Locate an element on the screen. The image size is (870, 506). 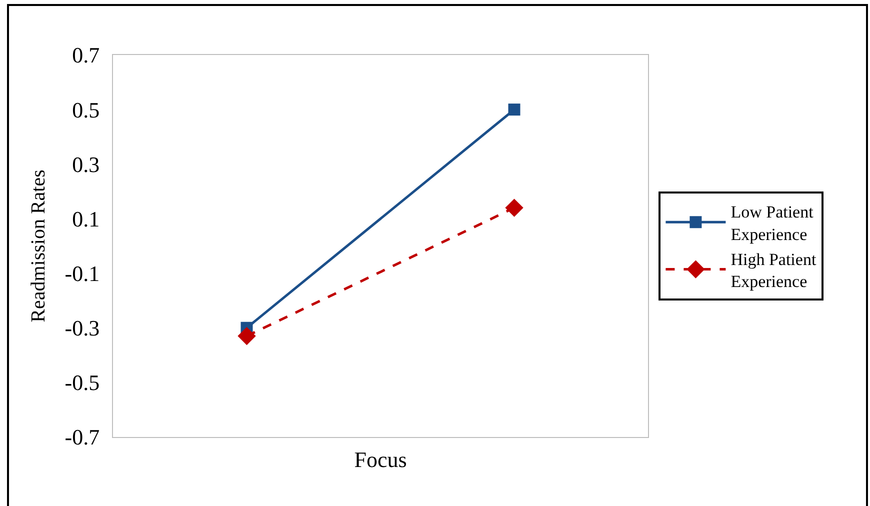
legend-label: Low Patient Experience is located at coordinates (772, 223).